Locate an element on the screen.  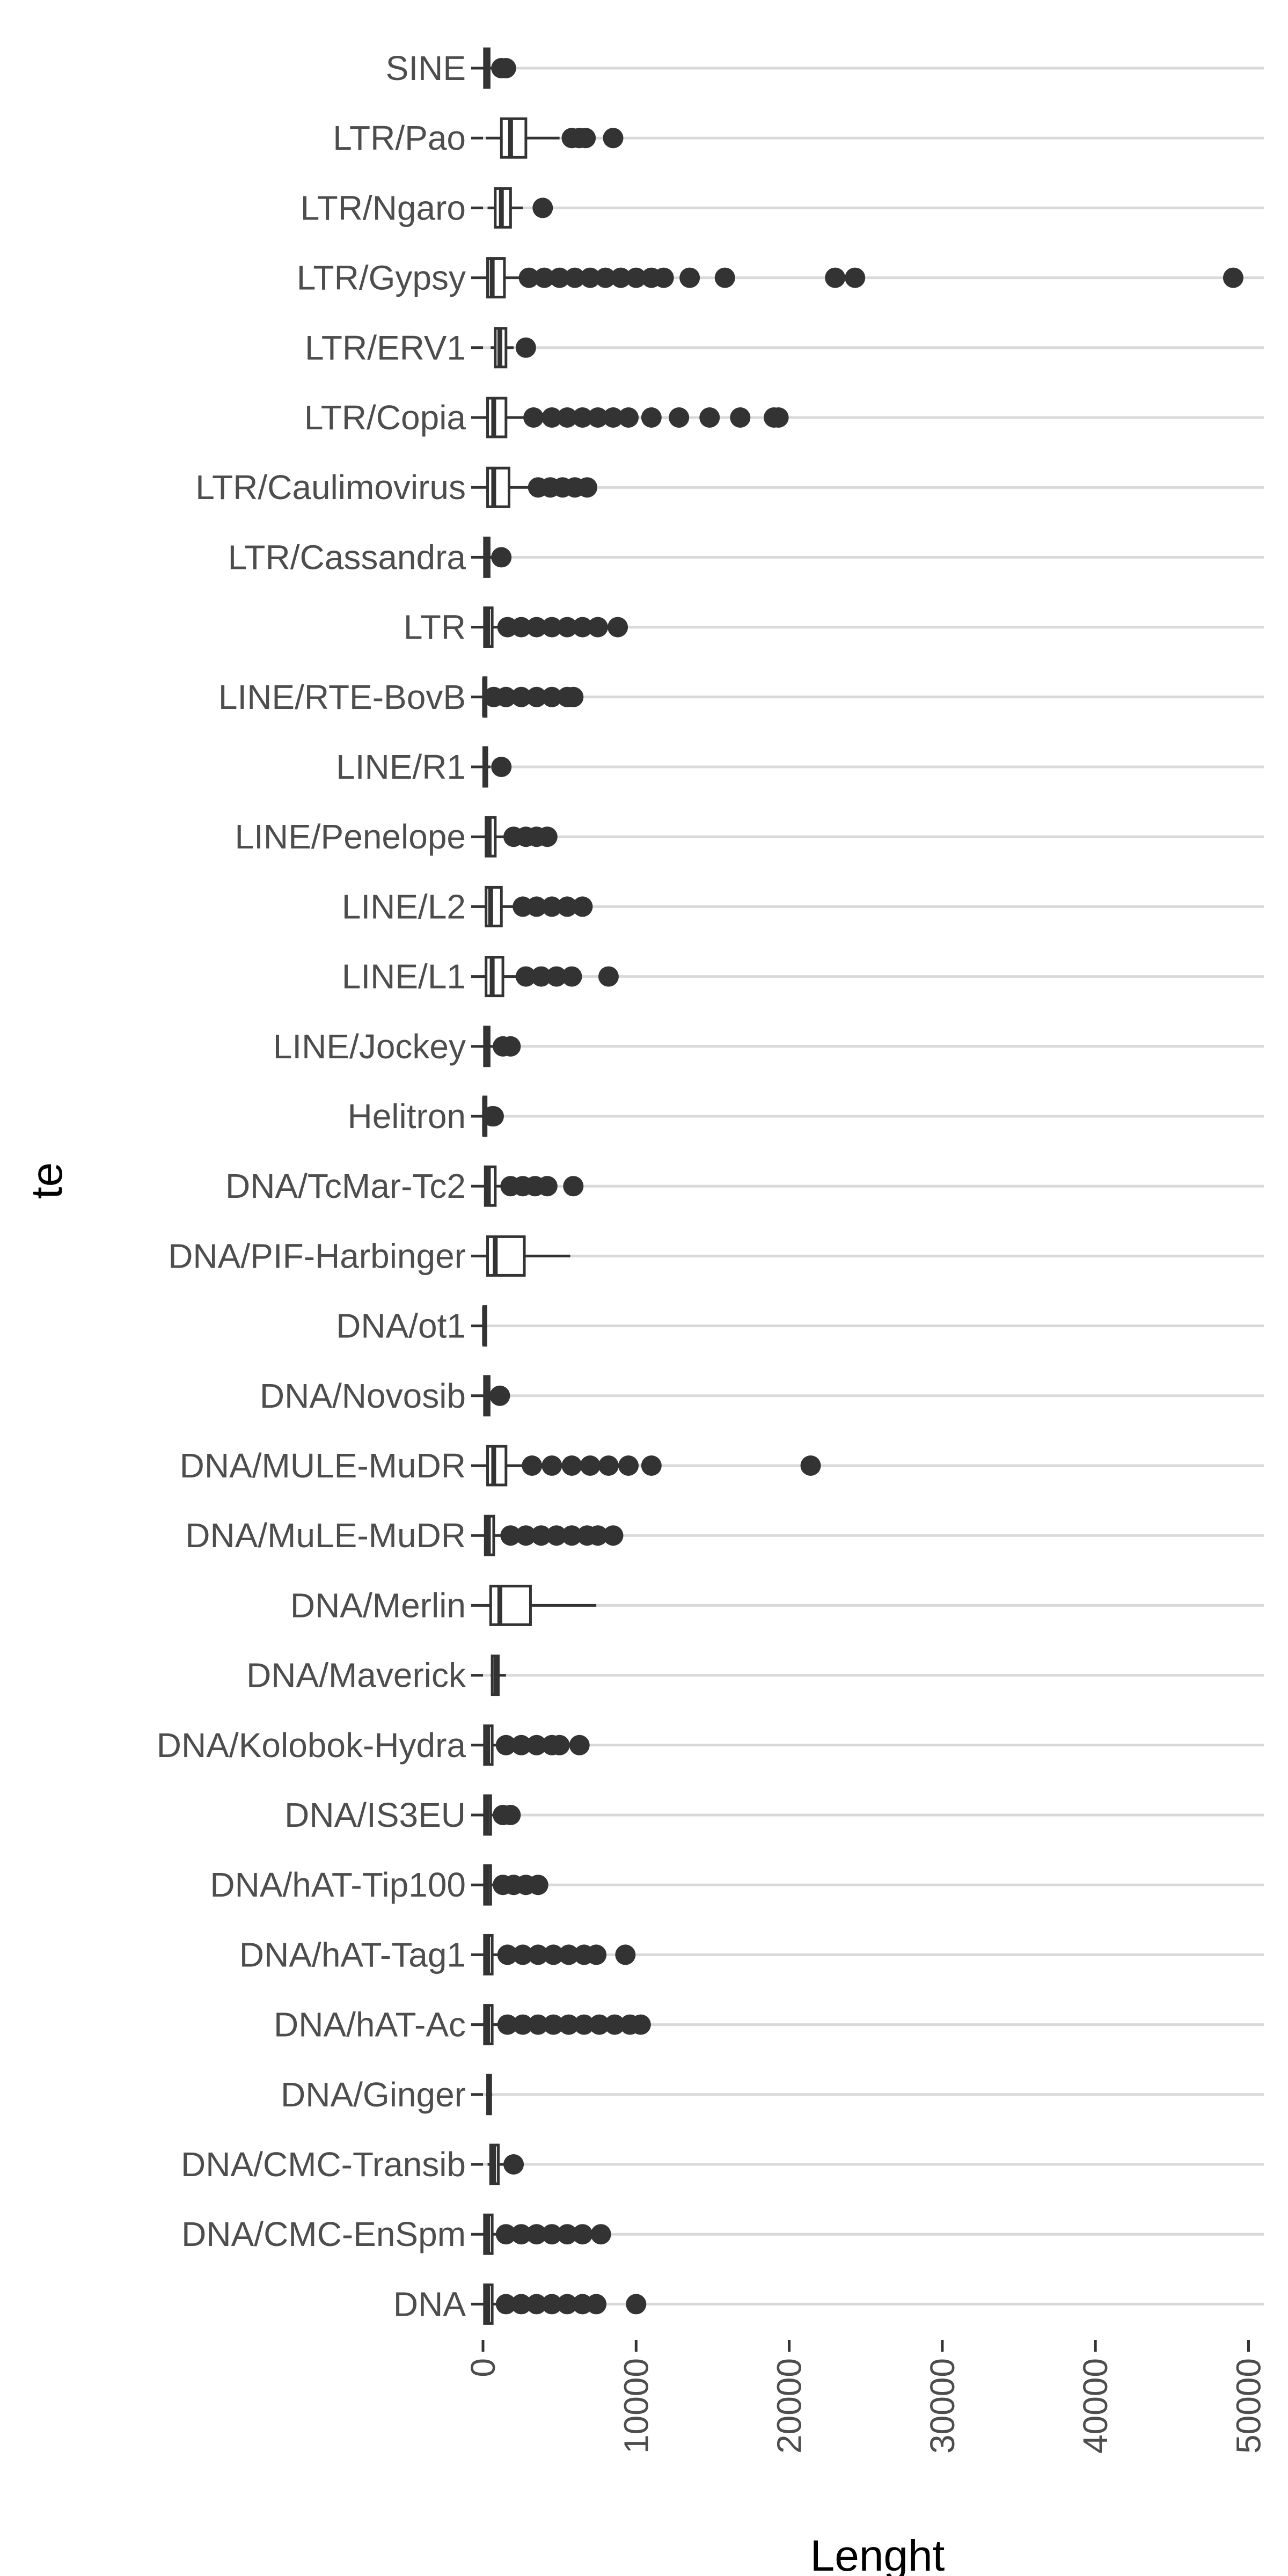
x-tick-label: 30000 is located at coordinates (942, 2406).